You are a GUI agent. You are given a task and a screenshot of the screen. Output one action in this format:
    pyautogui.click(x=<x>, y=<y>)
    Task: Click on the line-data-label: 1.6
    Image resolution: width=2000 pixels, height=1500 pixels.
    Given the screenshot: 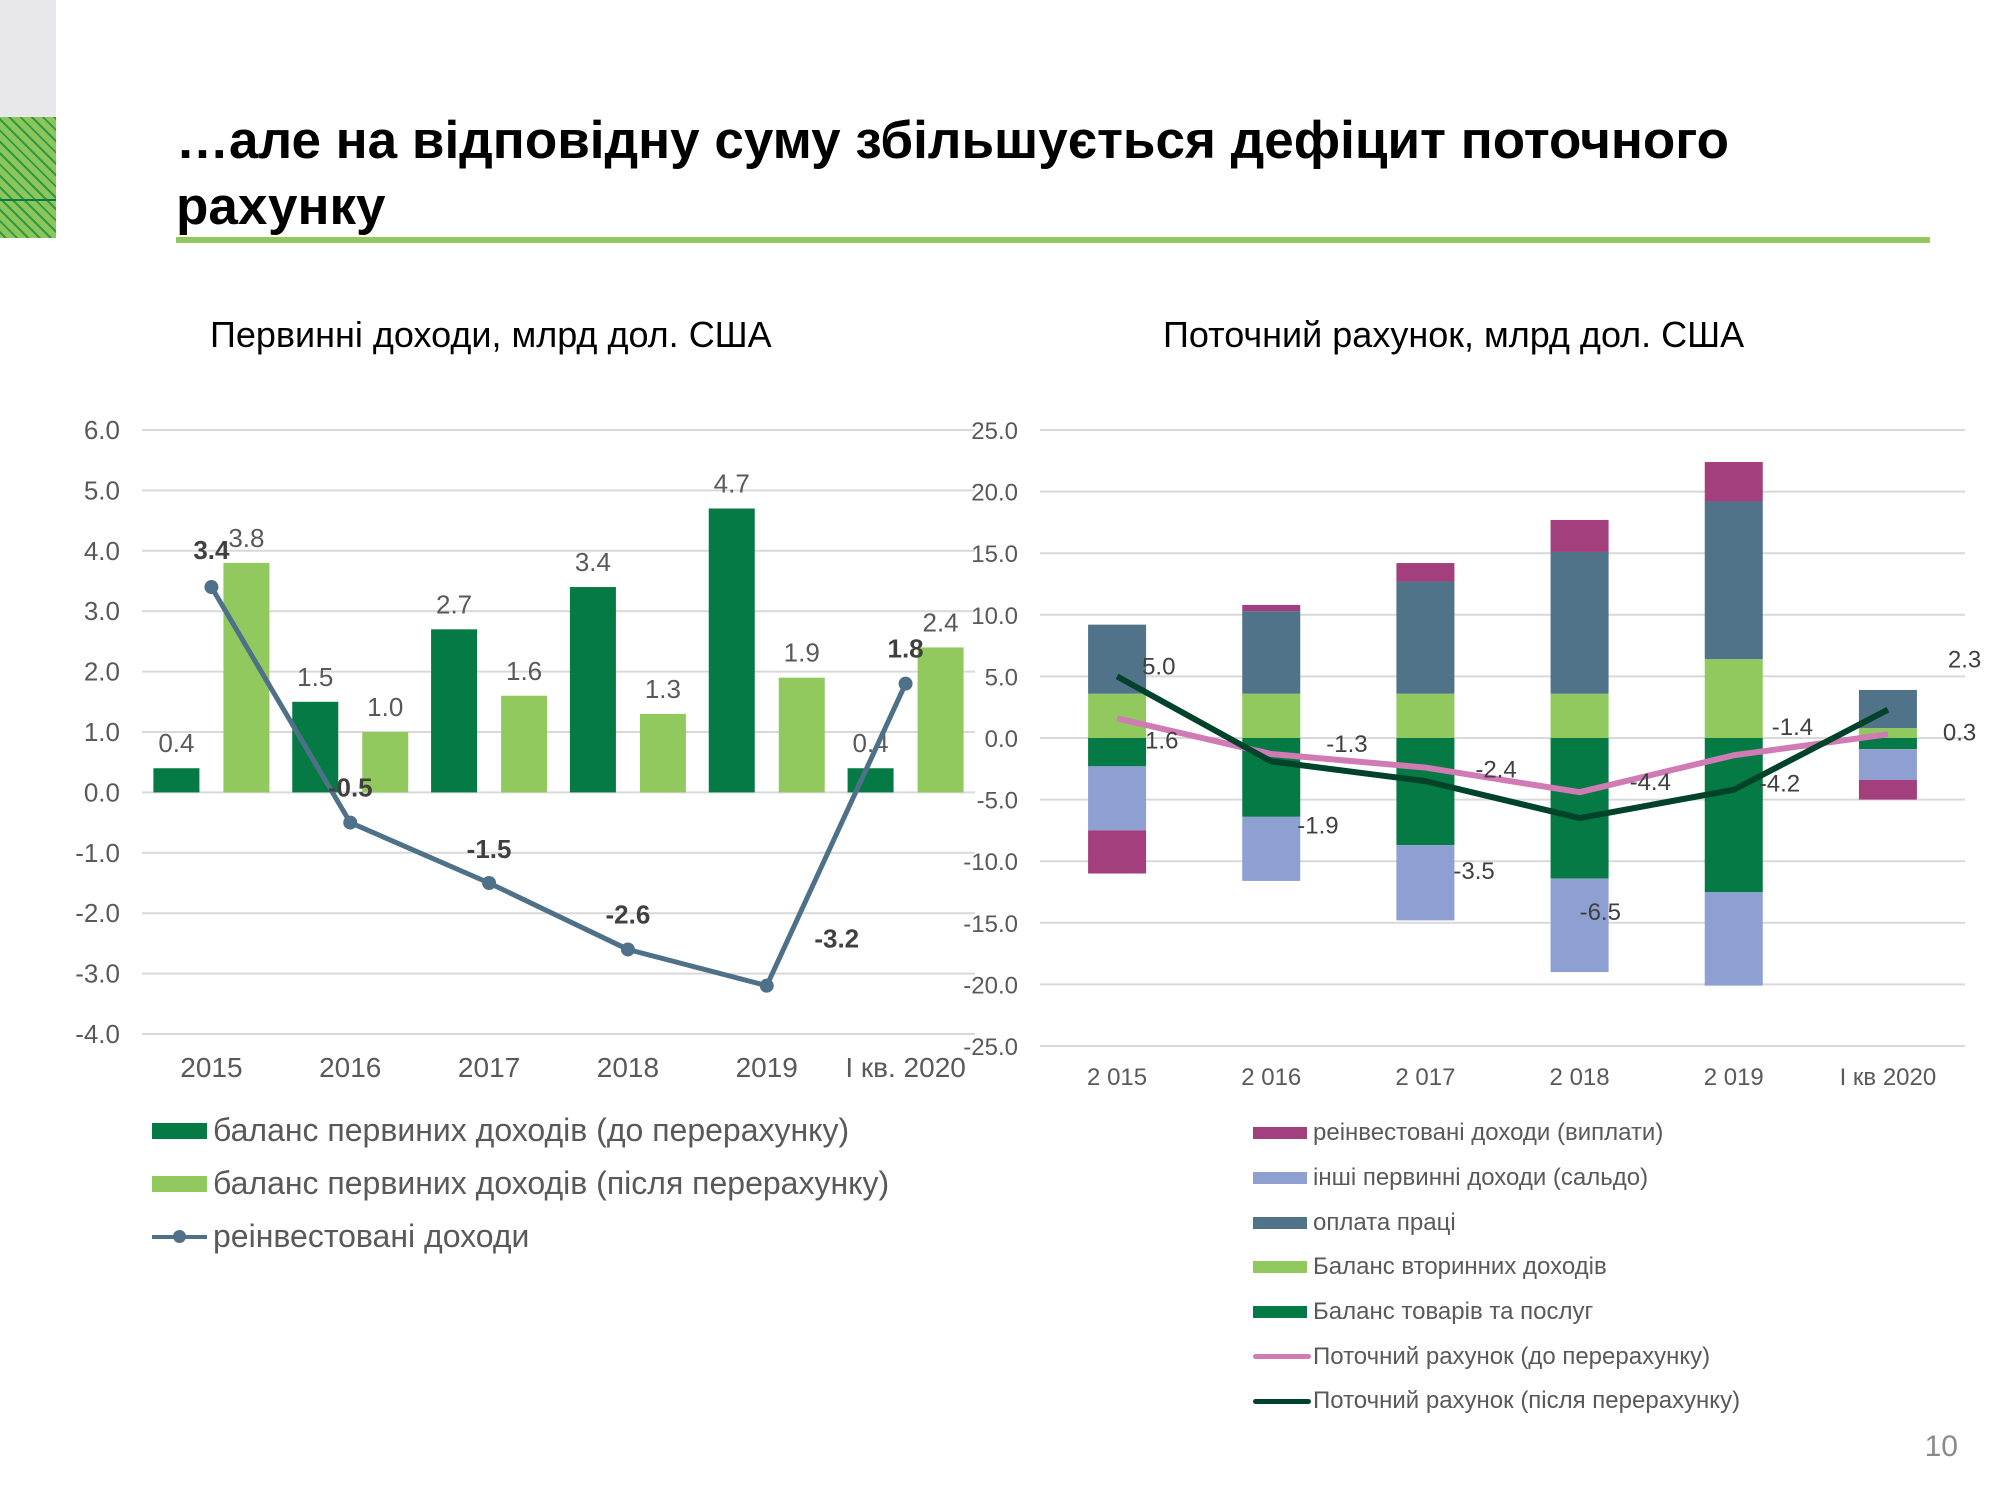 What is the action you would take?
    pyautogui.click(x=1161, y=740)
    